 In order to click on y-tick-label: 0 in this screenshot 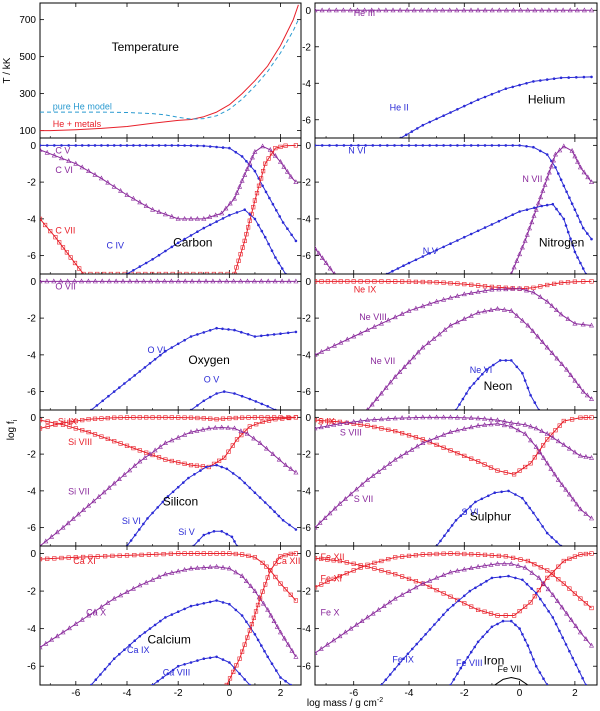, I will do `click(33, 554)`.